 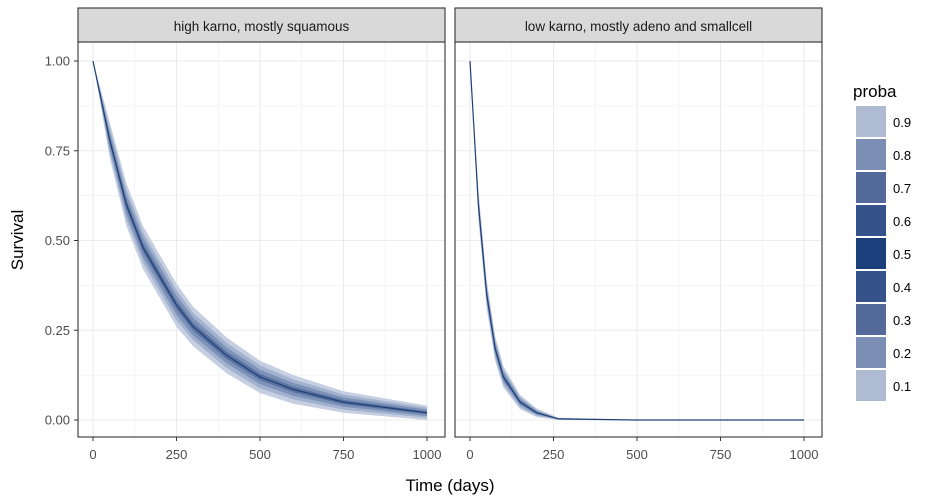 I want to click on y-tick-label: 0.50, so click(x=57, y=240).